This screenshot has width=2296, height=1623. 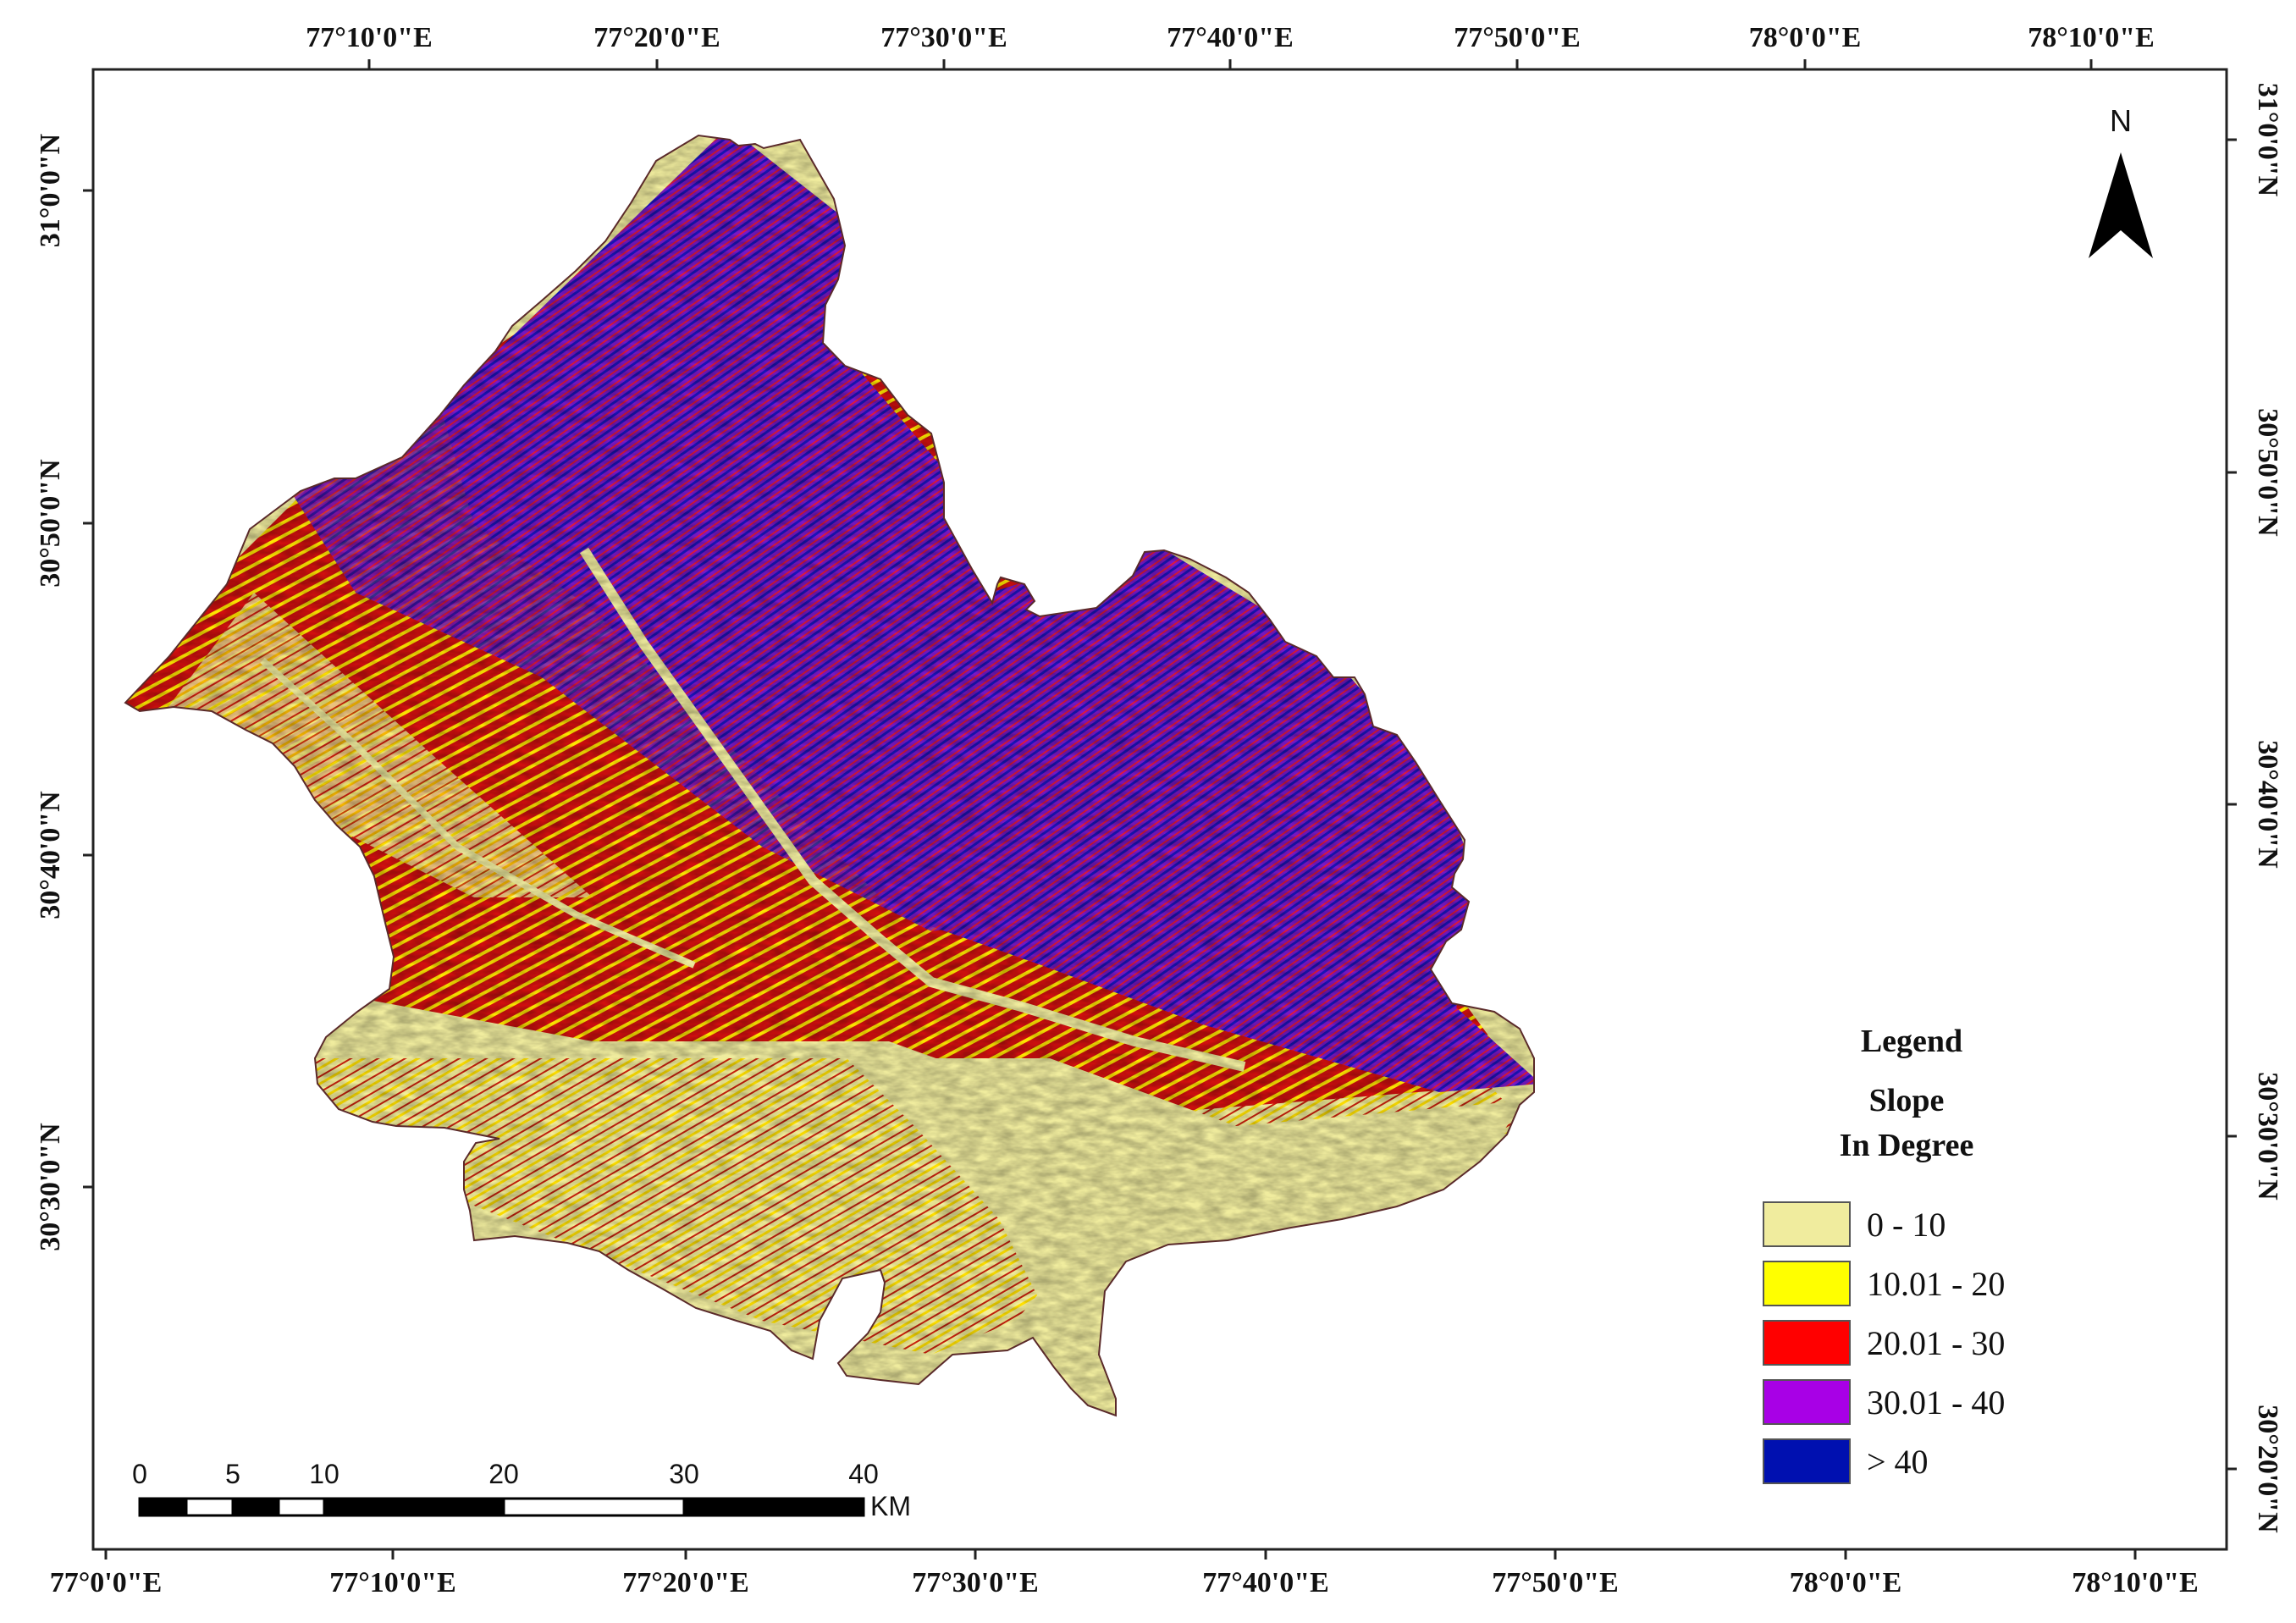 What do you see at coordinates (890, 1506) in the screenshot?
I see `scale-unit: KM` at bounding box center [890, 1506].